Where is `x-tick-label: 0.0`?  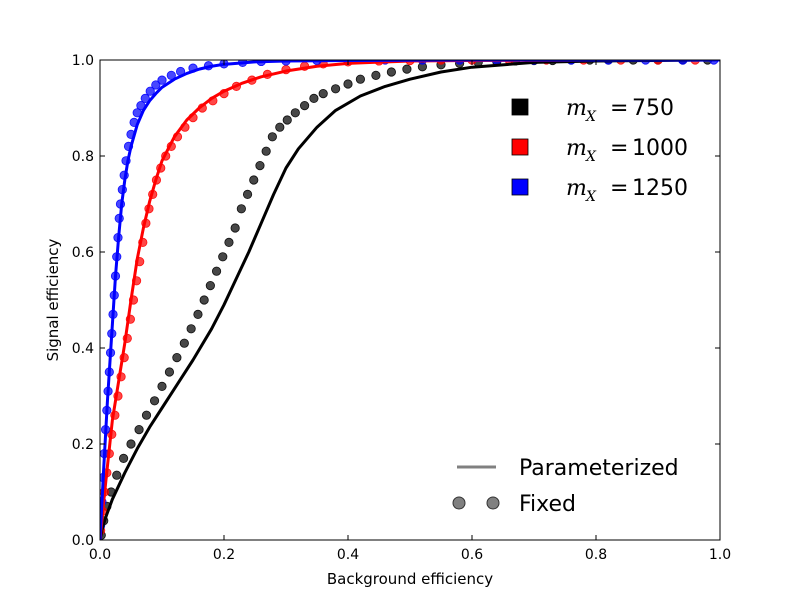
x-tick-label: 0.0 is located at coordinates (100, 555).